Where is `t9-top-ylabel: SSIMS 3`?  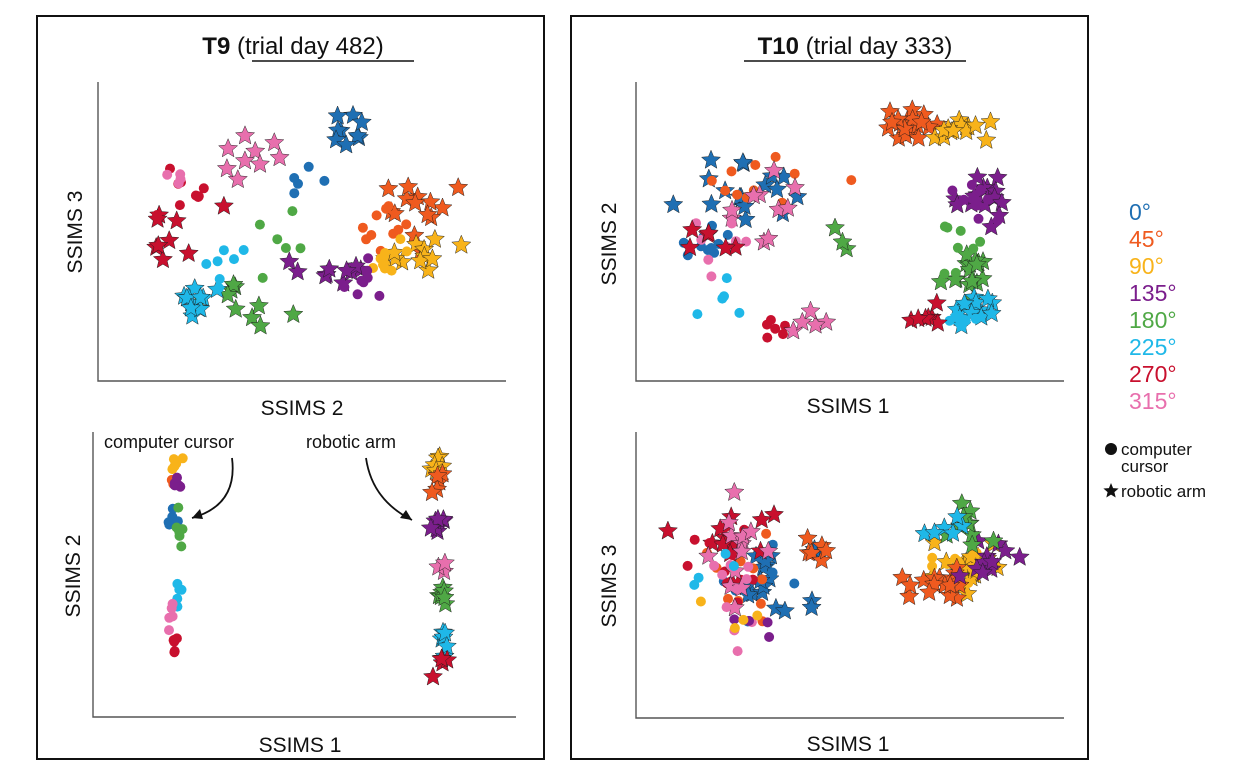 t9-top-ylabel: SSIMS 3 is located at coordinates (75, 232).